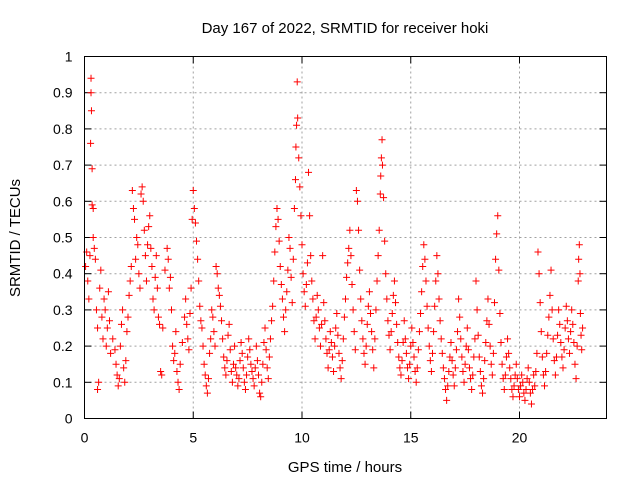 This screenshot has height=480, width=640. I want to click on x-tick-label: 10, so click(302, 438).